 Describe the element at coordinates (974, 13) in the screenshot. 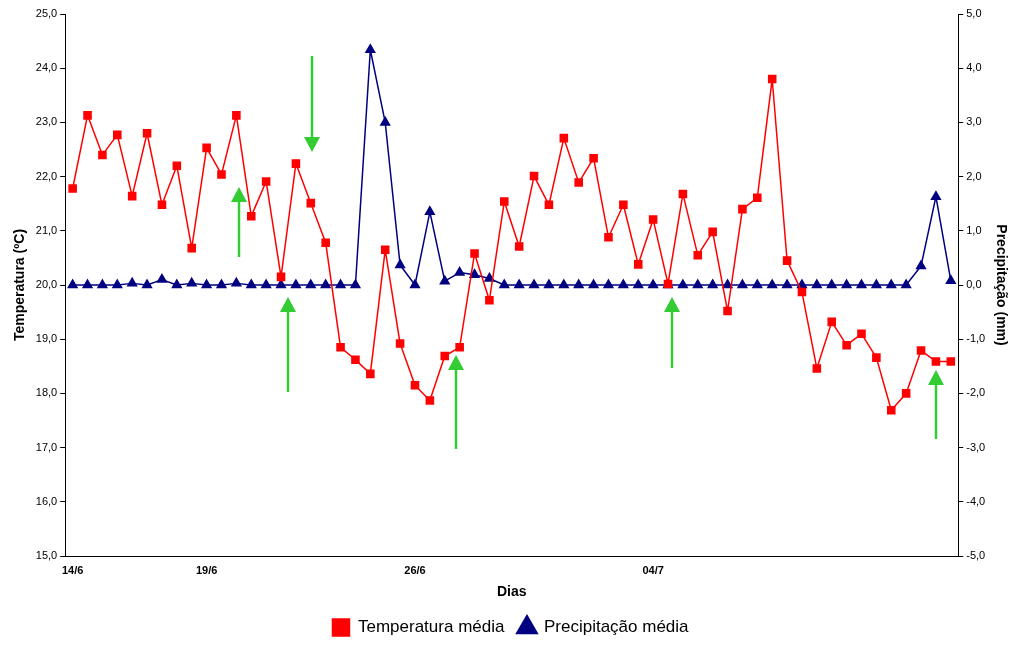

I see `y2-tick-label: 5,0` at that location.